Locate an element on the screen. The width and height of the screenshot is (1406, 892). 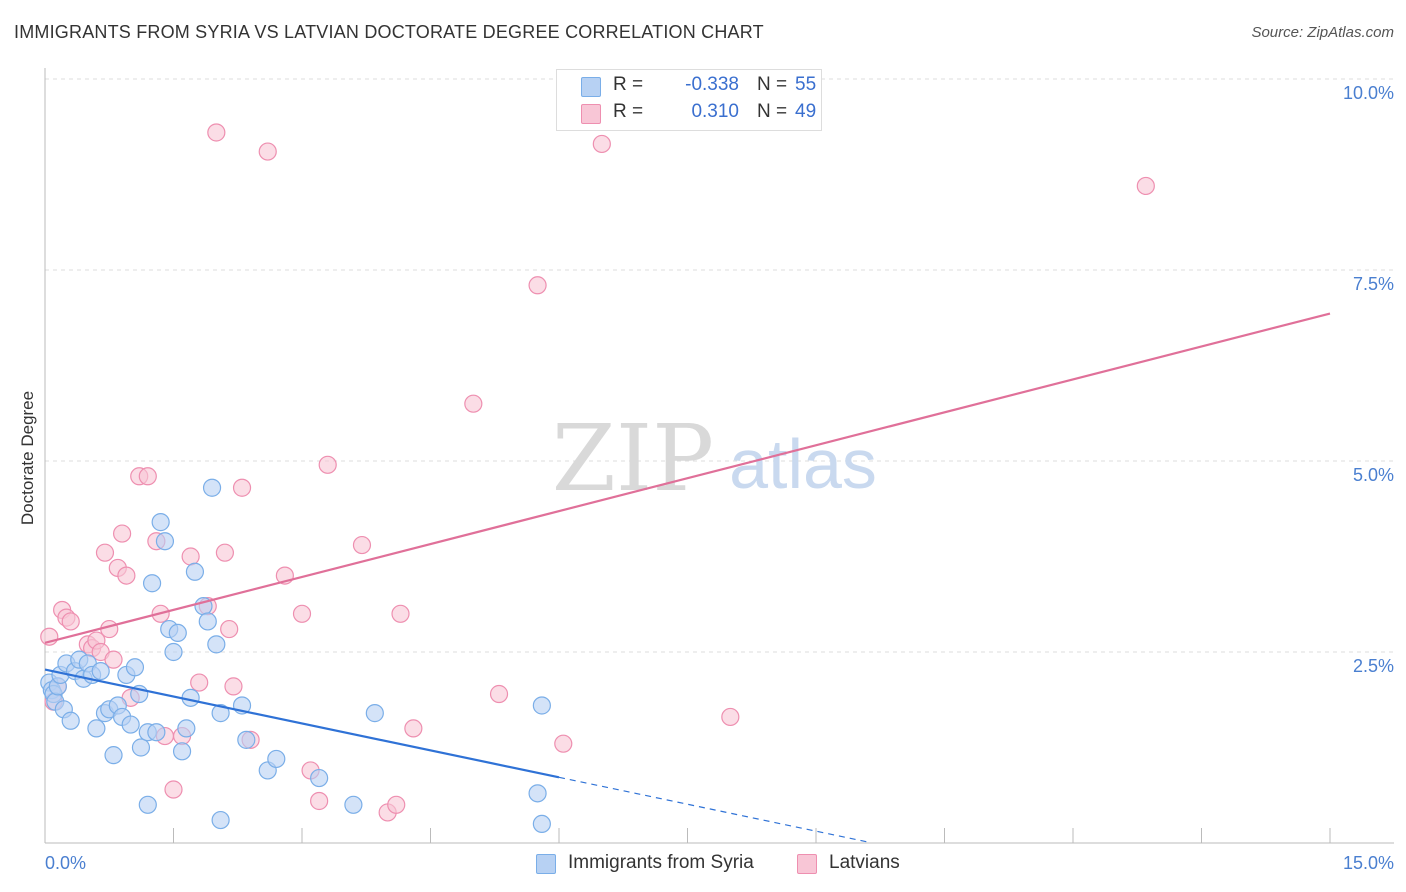
y-tick-label: 2.5% is located at coordinates (1373, 666).